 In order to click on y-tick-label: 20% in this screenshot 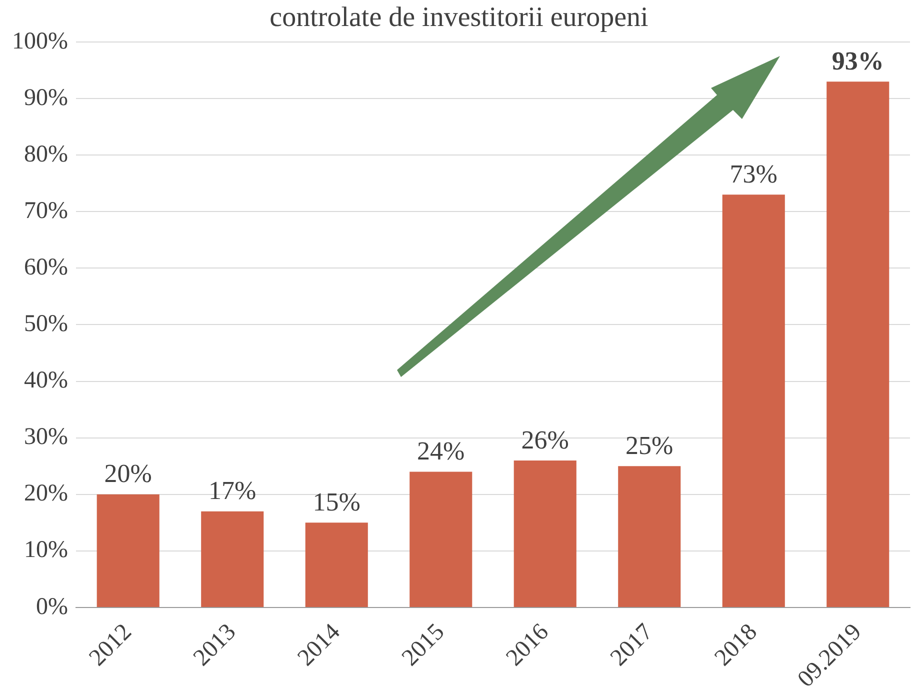, I will do `click(46, 493)`.